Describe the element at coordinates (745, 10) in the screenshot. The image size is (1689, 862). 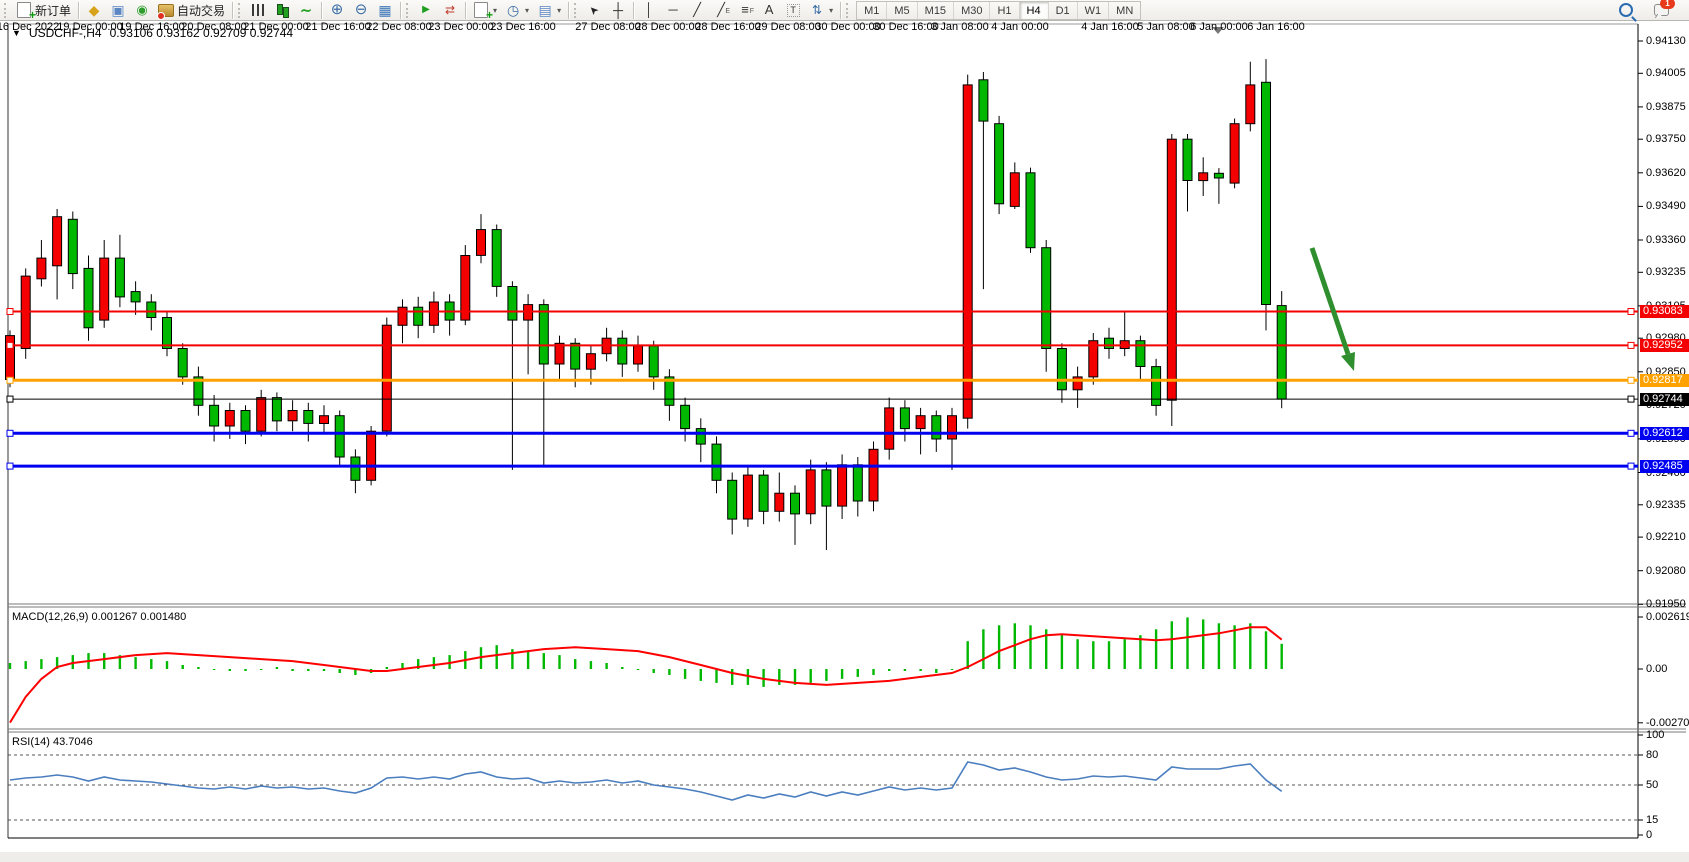
I see `fibonacci-button: ≡` at that location.